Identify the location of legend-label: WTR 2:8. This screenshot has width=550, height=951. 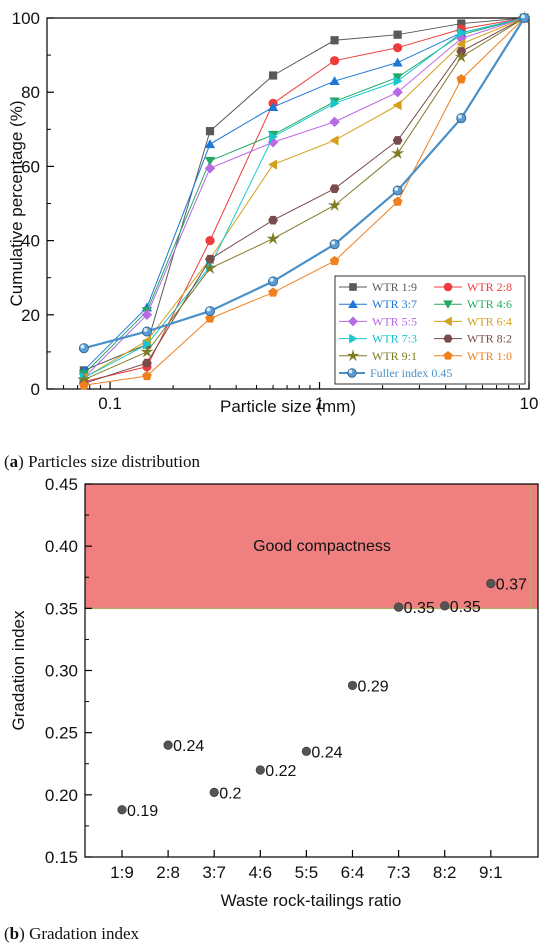
(489, 287).